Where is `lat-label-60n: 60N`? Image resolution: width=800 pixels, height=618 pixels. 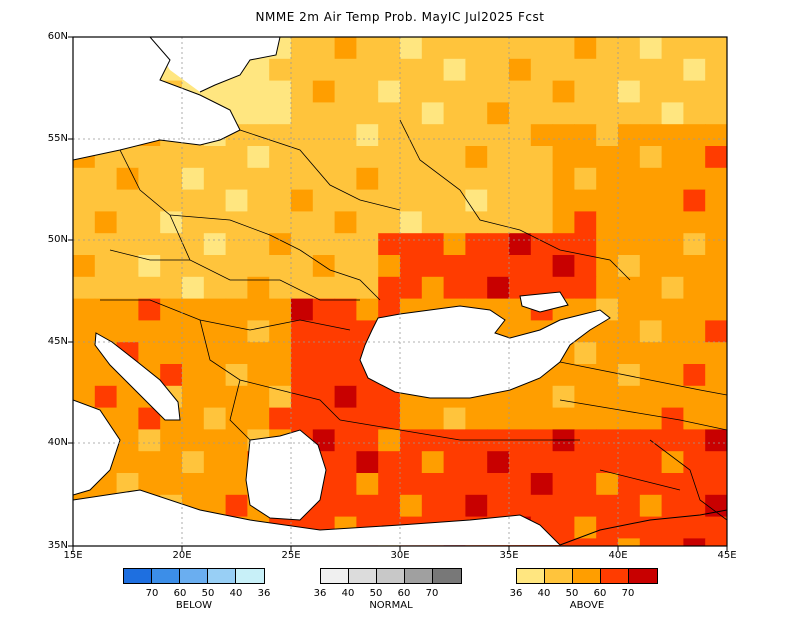
lat-label-60n: 60N is located at coordinates (57, 36).